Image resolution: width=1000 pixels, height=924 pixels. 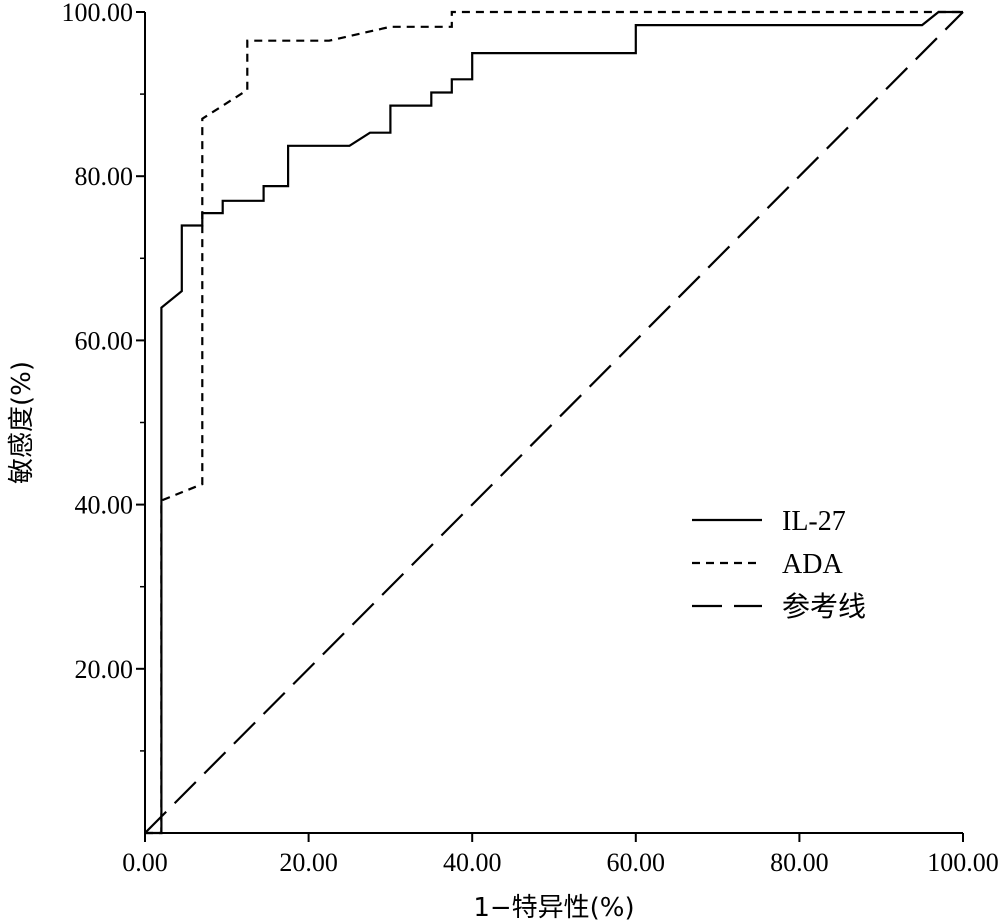 What do you see at coordinates (814, 521) in the screenshot?
I see `legend-label: IL-27` at bounding box center [814, 521].